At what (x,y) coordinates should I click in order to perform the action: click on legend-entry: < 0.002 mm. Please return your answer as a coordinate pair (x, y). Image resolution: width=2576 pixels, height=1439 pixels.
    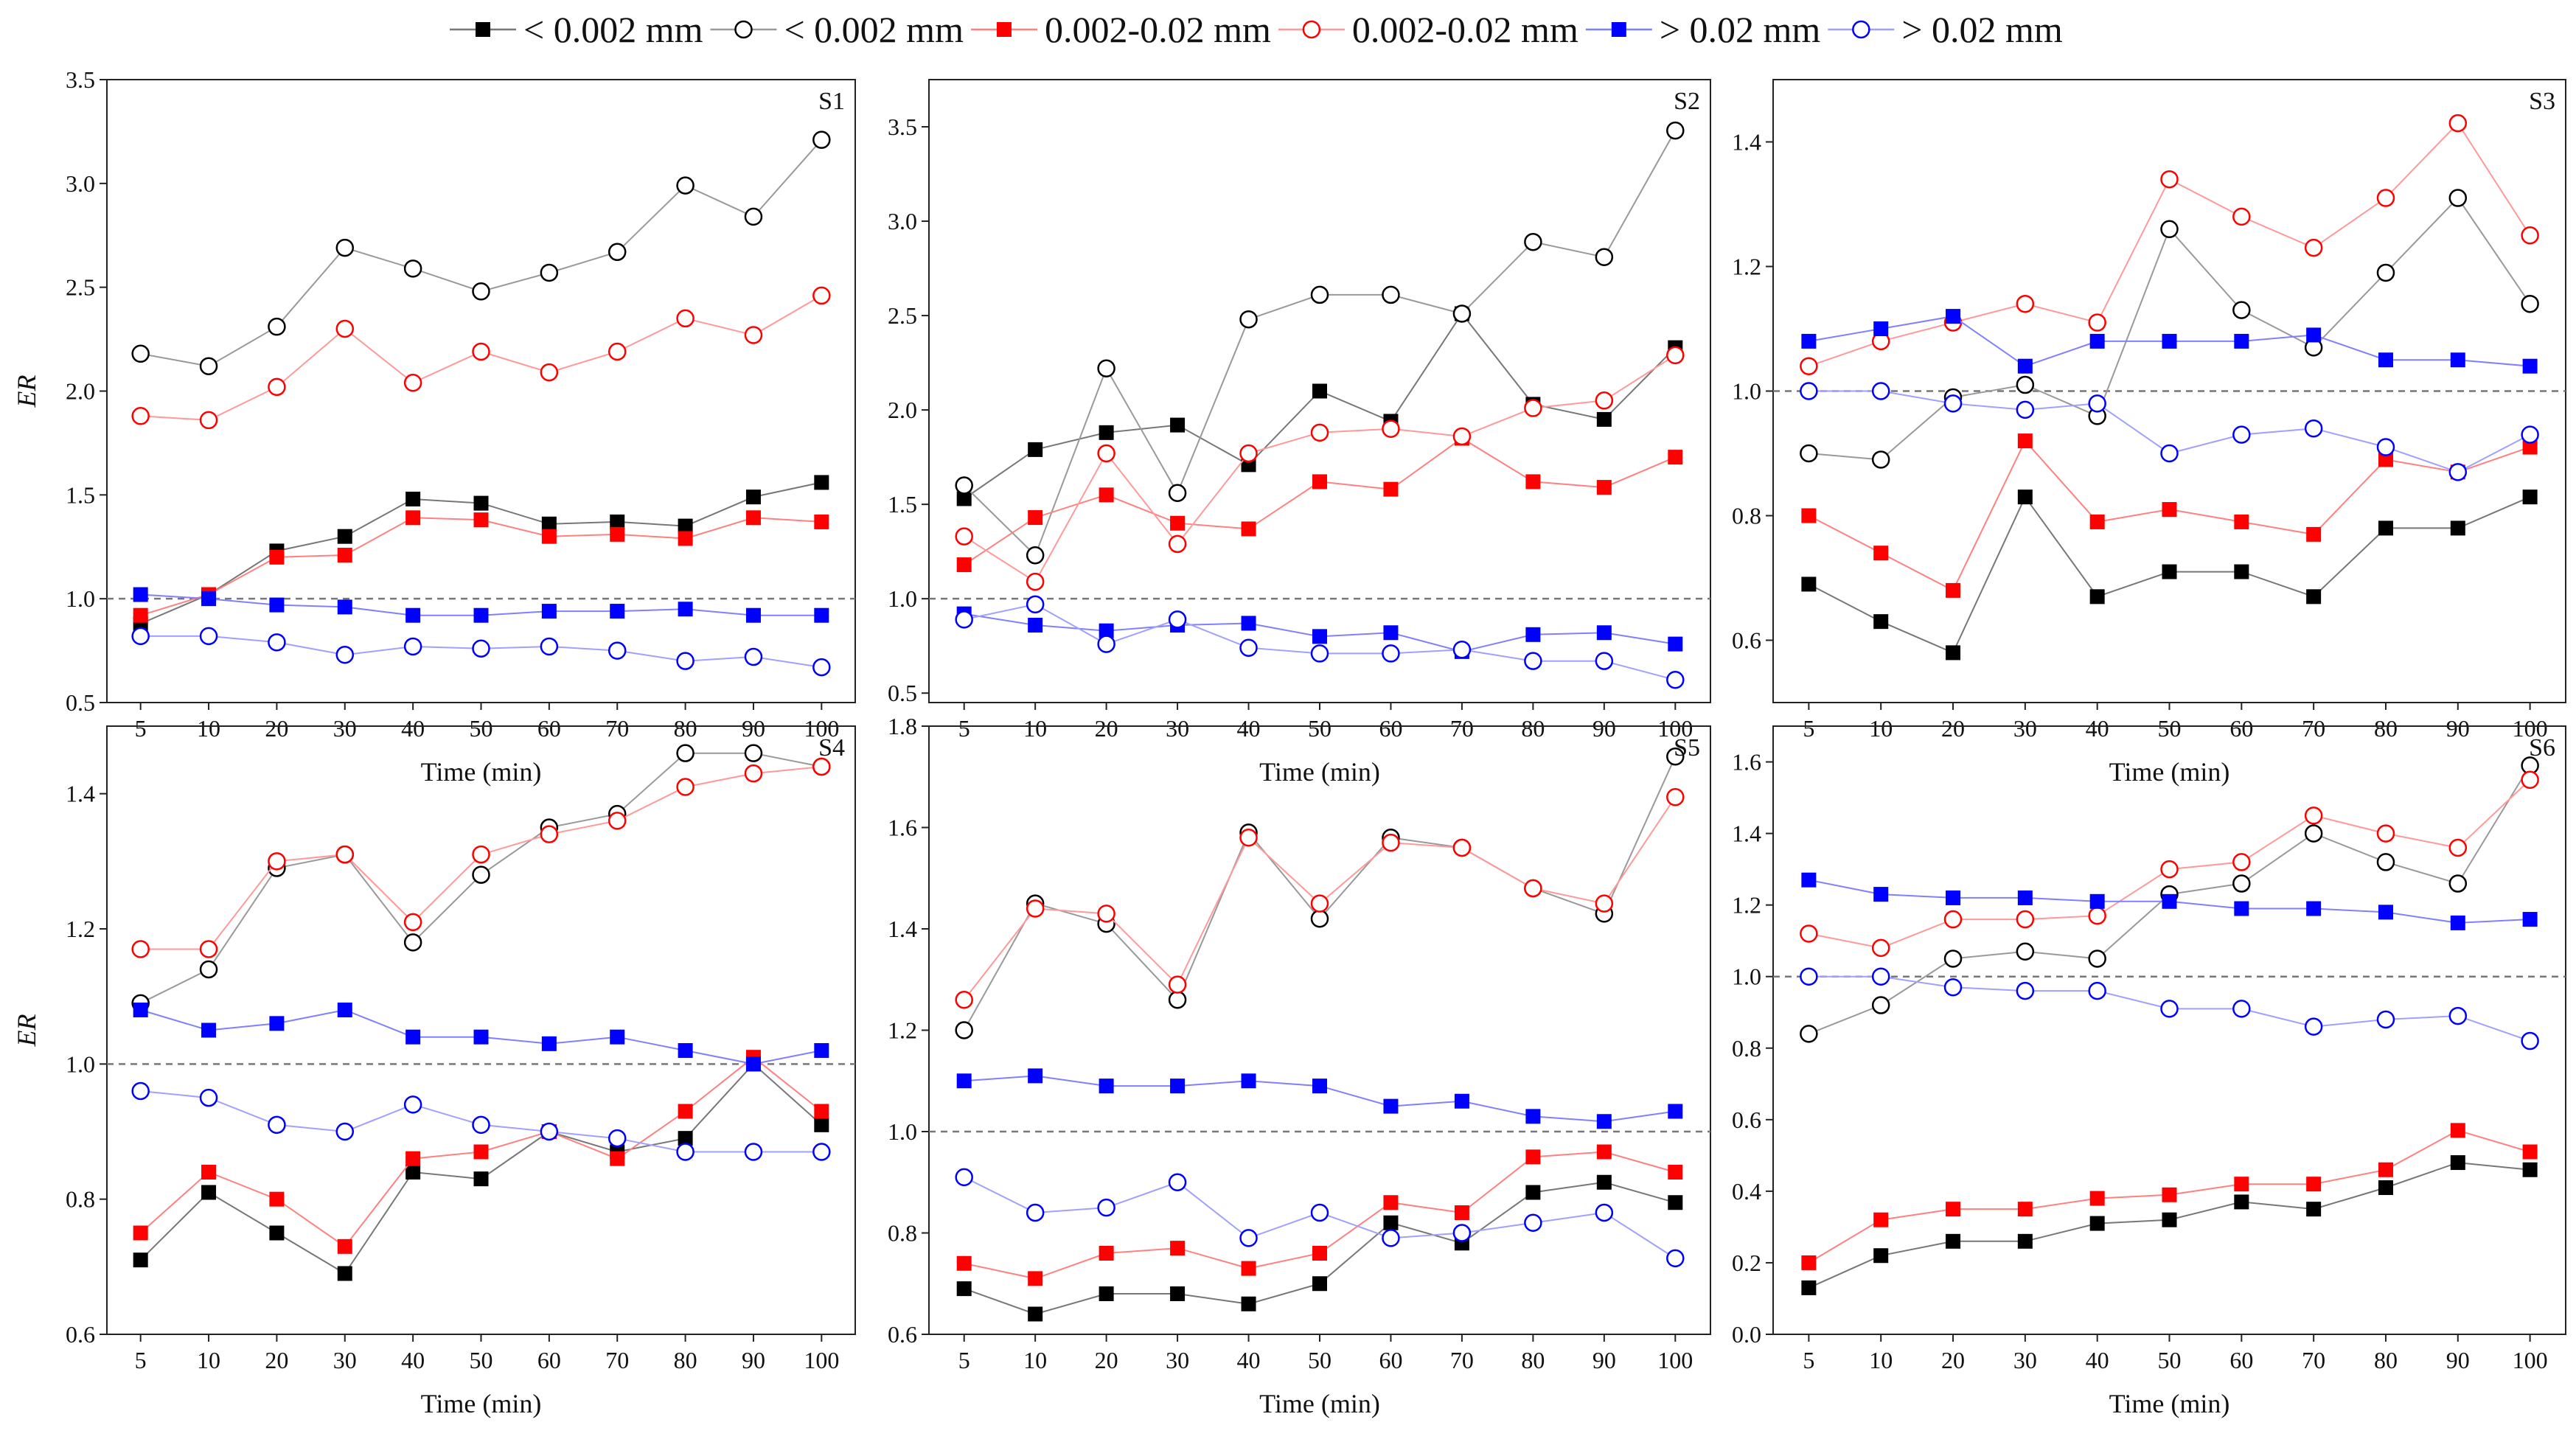
    Looking at the image, I should click on (576, 29).